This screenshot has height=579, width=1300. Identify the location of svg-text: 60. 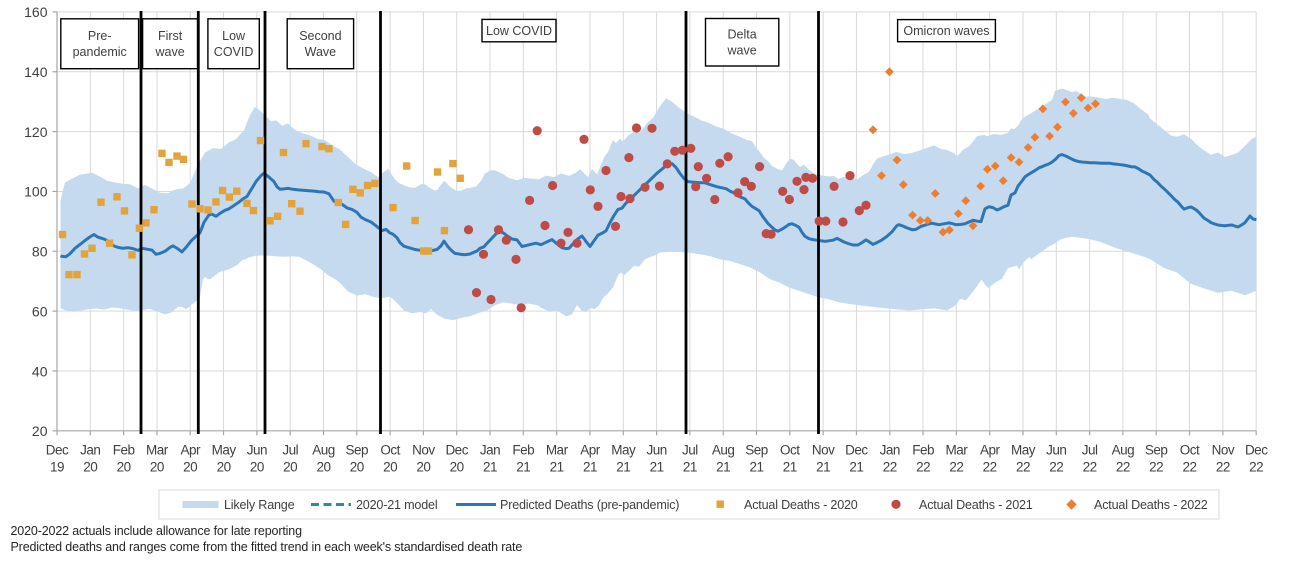
(40, 311).